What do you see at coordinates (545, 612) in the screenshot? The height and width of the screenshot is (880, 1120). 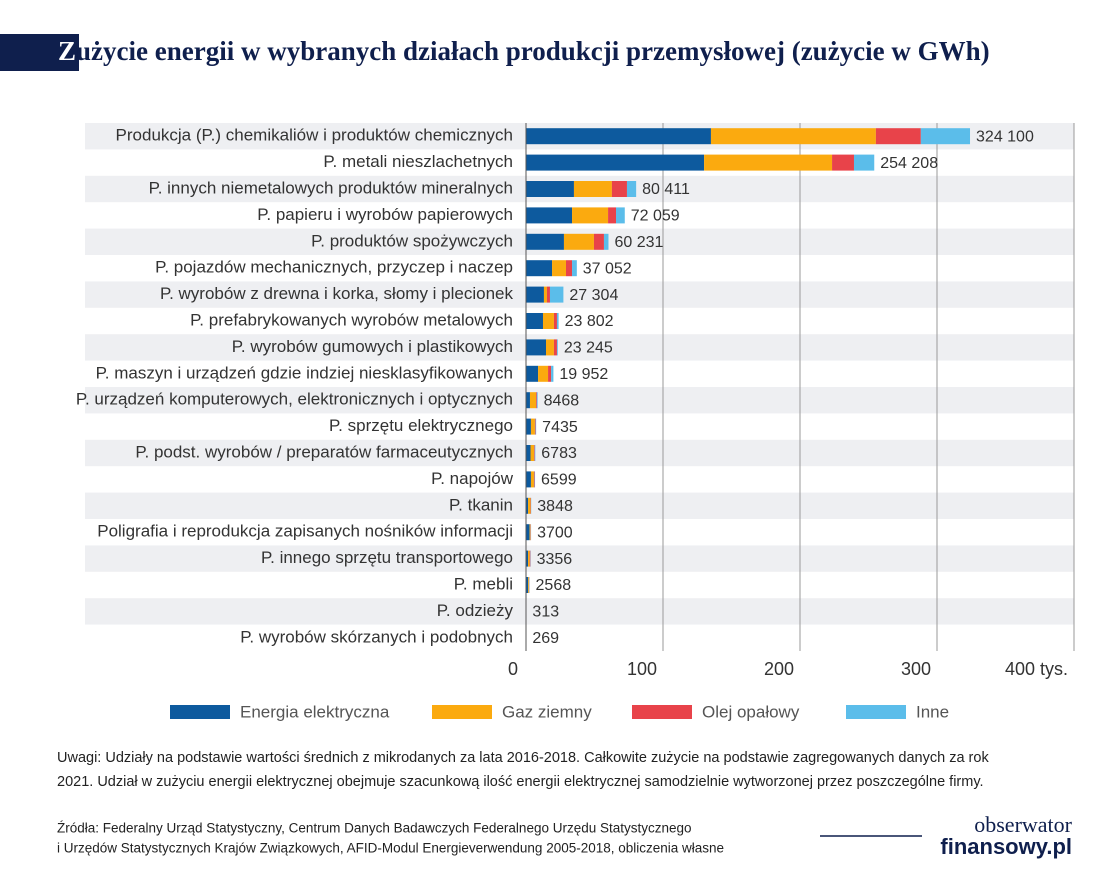 I see `total-label: 313` at bounding box center [545, 612].